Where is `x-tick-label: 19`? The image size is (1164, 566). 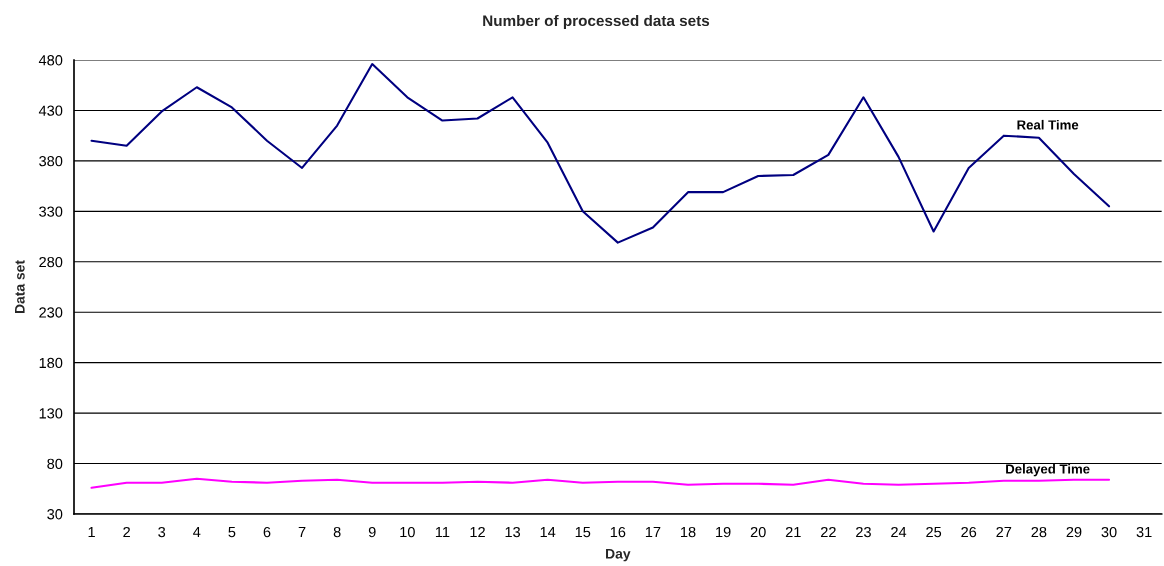 x-tick-label: 19 is located at coordinates (723, 532).